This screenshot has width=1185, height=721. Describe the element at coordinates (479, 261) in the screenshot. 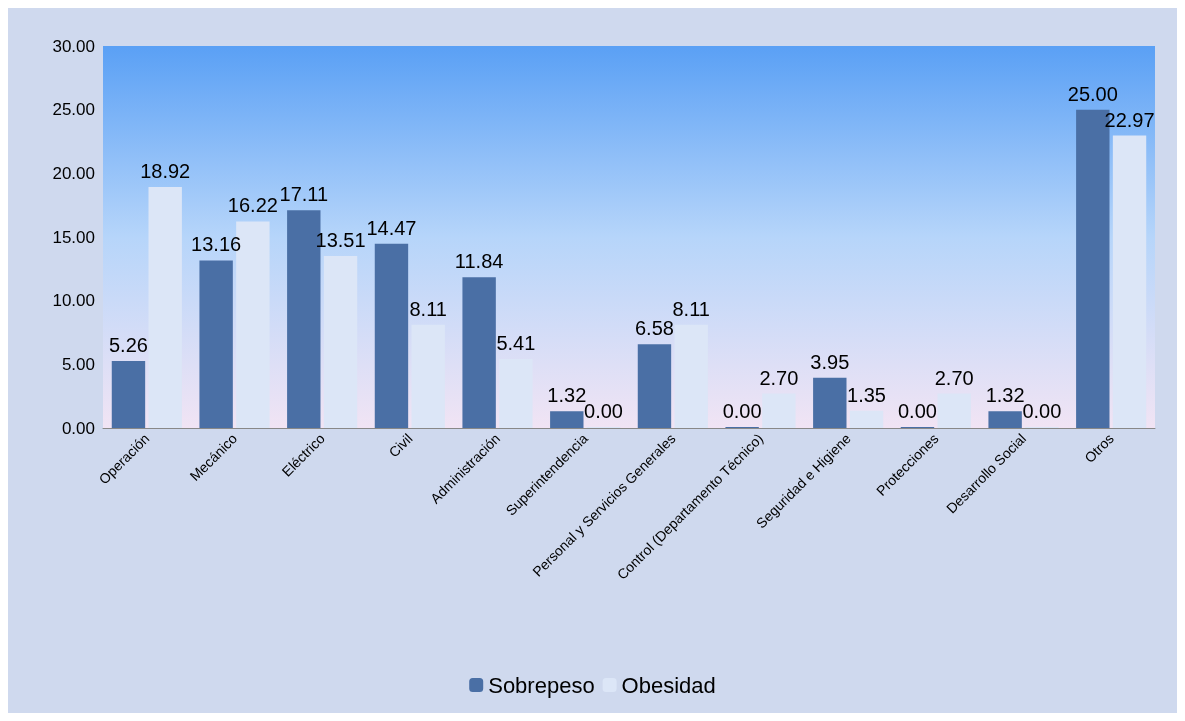

I see `data-label: 11.84` at that location.